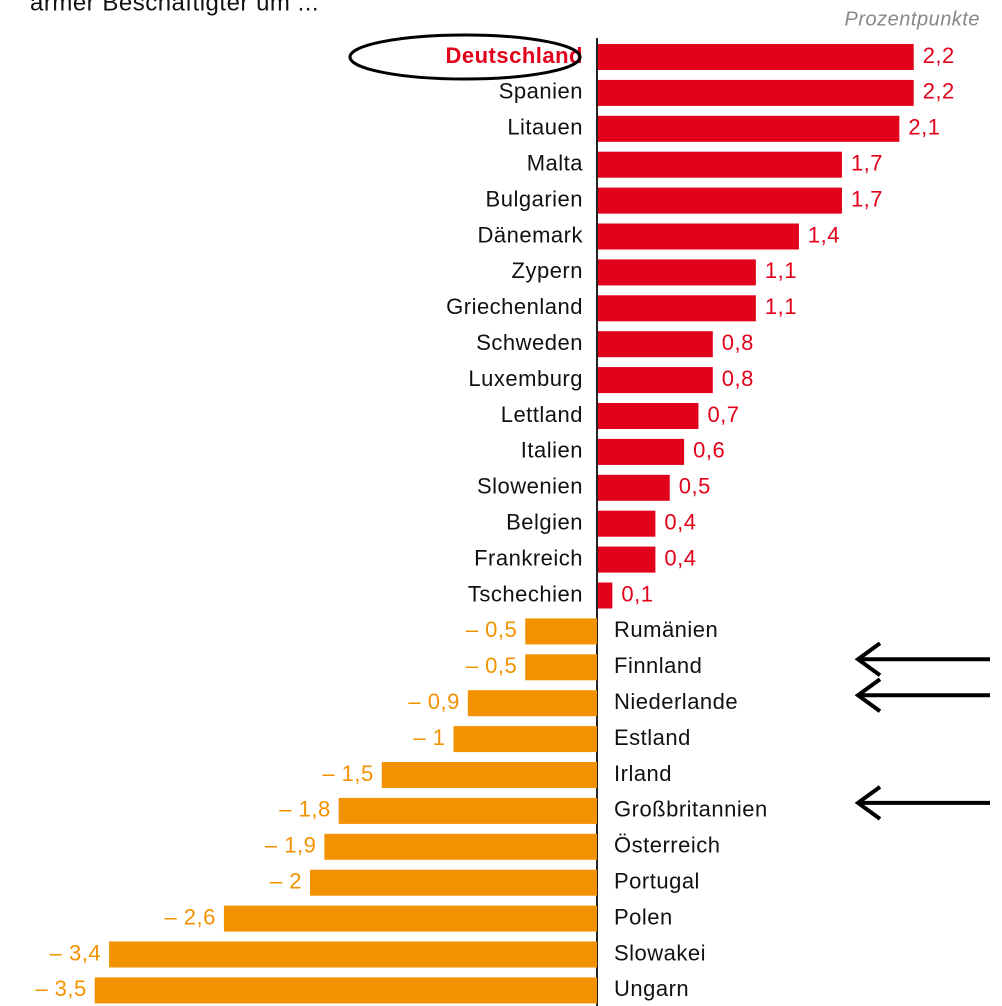 The image size is (1002, 1006). What do you see at coordinates (534, 198) in the screenshot?
I see `category-label: Bulgarien` at bounding box center [534, 198].